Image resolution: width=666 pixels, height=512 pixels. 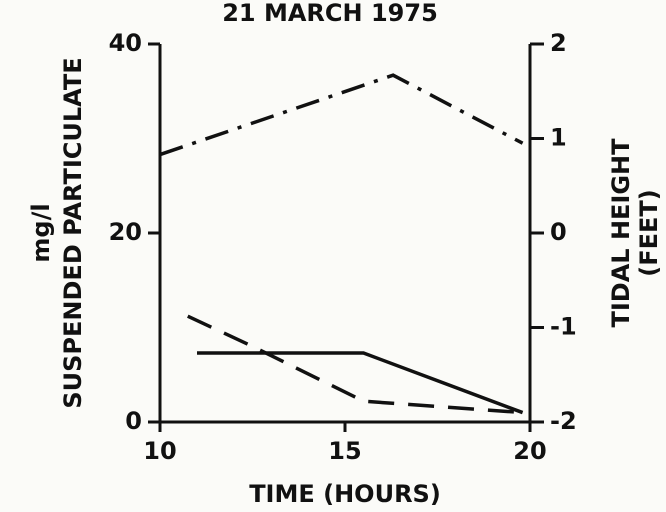 What do you see at coordinates (125, 232) in the screenshot?
I see `y-tick-label: 20` at bounding box center [125, 232].